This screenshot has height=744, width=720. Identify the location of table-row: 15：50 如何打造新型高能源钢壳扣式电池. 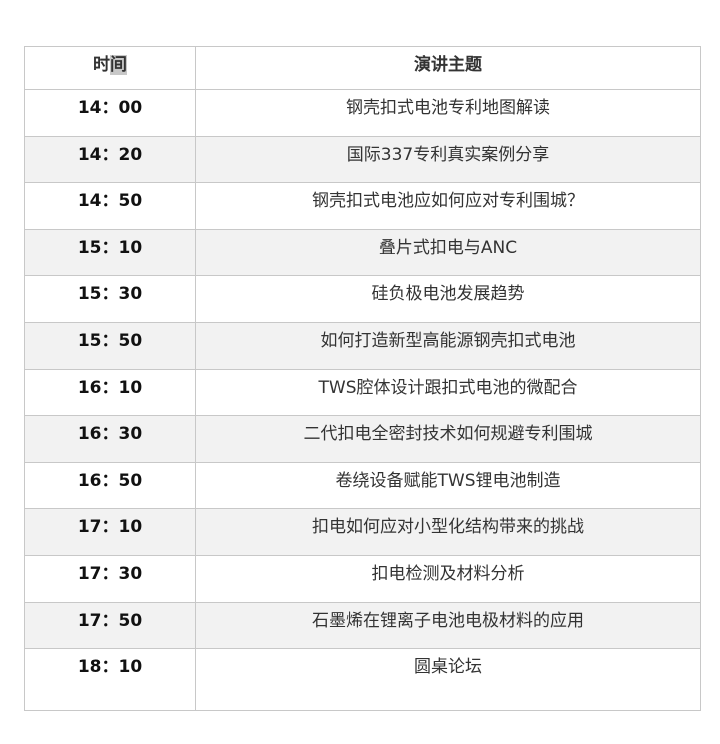
(362, 345).